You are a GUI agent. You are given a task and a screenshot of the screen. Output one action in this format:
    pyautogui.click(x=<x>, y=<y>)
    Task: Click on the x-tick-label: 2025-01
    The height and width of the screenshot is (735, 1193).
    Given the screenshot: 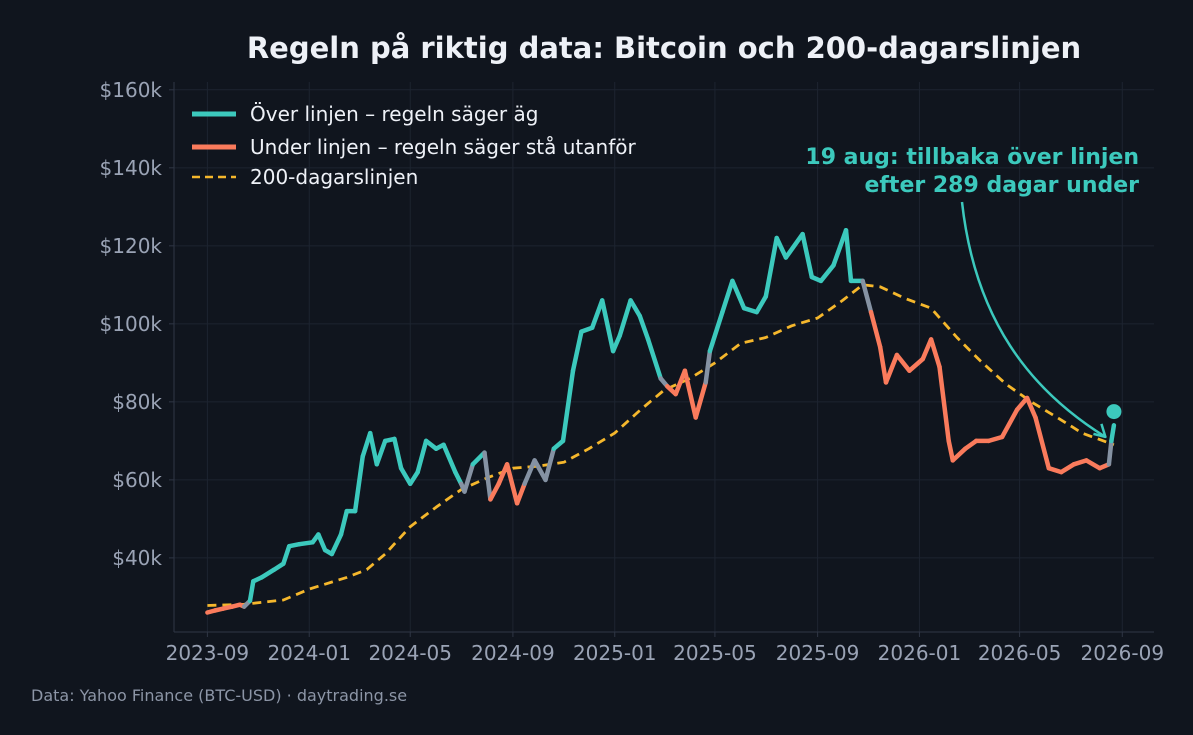 What is the action you would take?
    pyautogui.click(x=615, y=653)
    